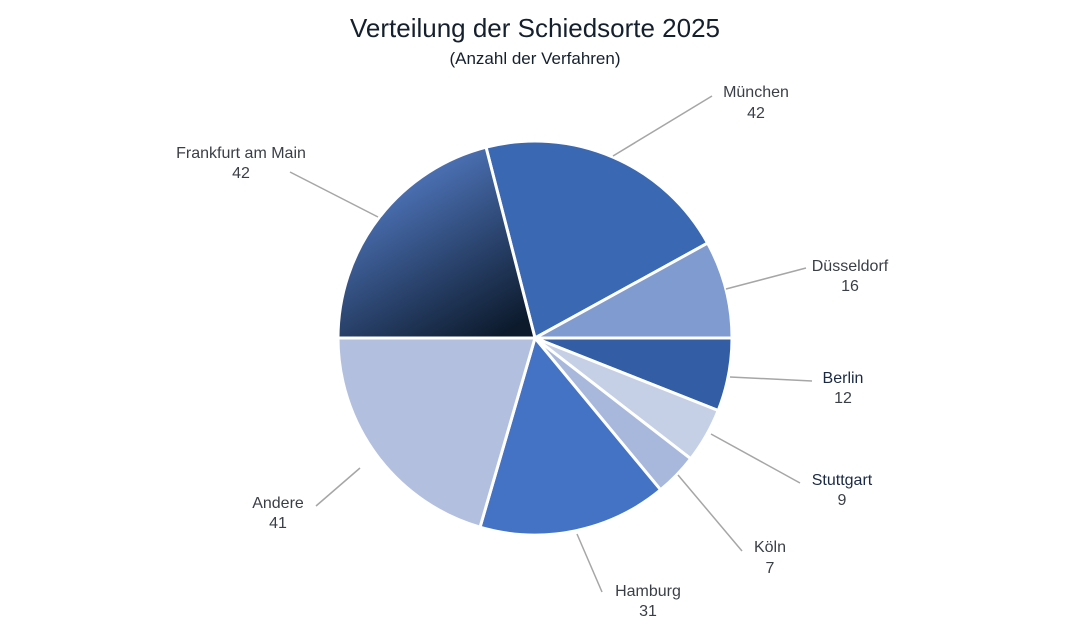  I want to click on leader-line-frankfurt, so click(334, 194).